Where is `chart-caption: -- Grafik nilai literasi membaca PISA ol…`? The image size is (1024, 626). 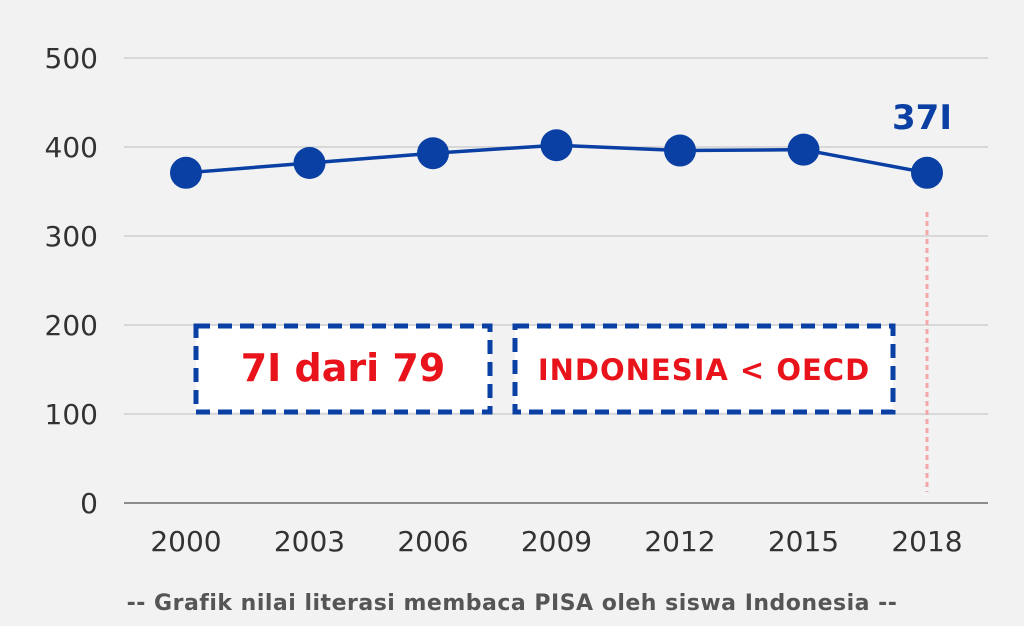 chart-caption: -- Grafik nilai literasi membaca PISA ol… is located at coordinates (512, 603).